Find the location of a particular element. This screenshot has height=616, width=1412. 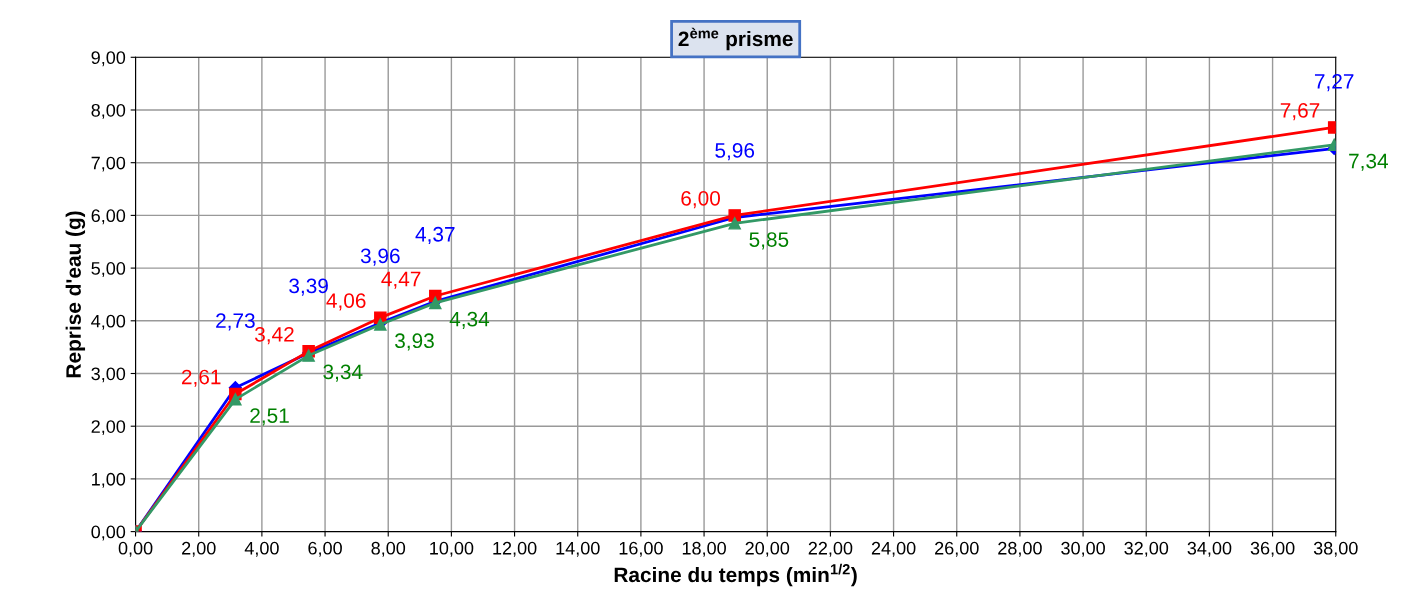

x-tick-label: 20,00 is located at coordinates (767, 549).